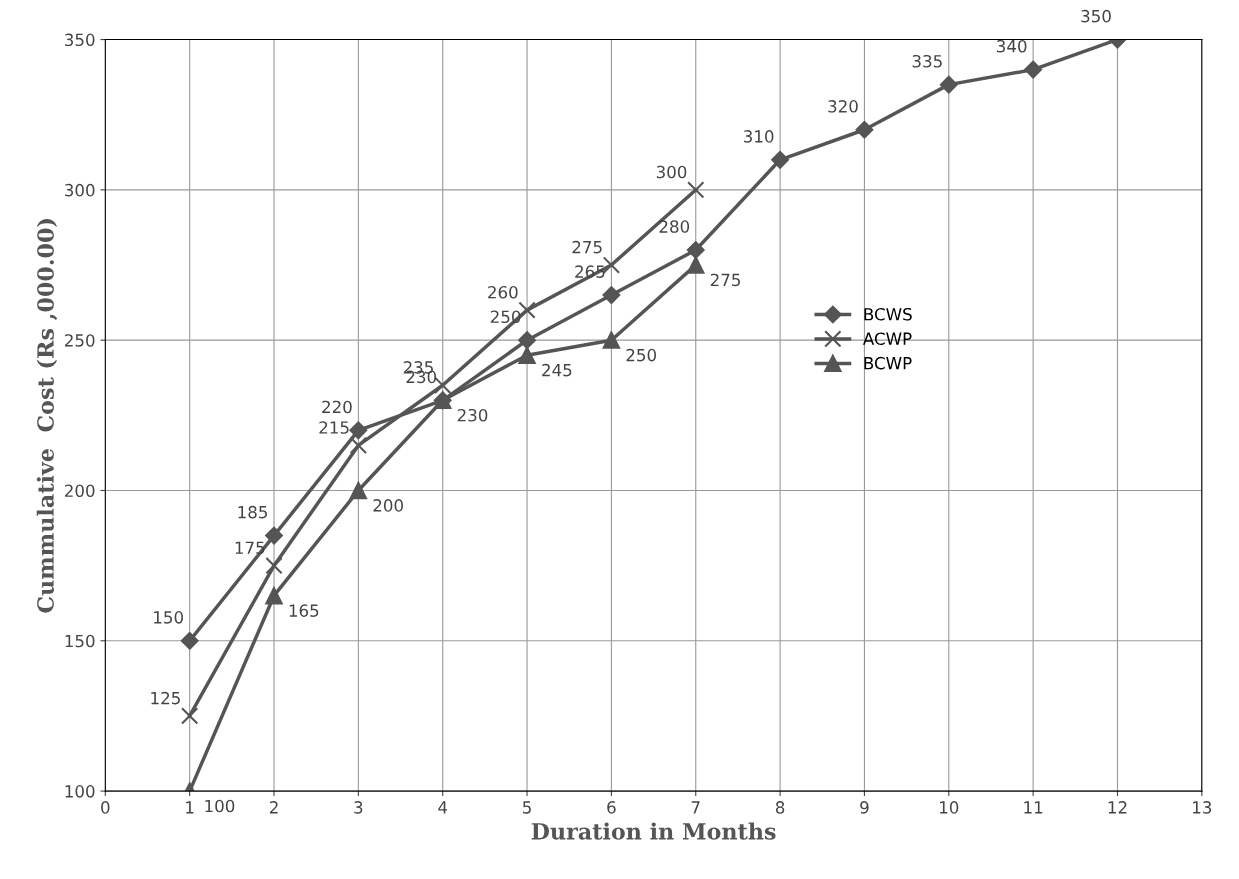  Describe the element at coordinates (1117, 807) in the screenshot. I see `x-tick-label: 12` at that location.